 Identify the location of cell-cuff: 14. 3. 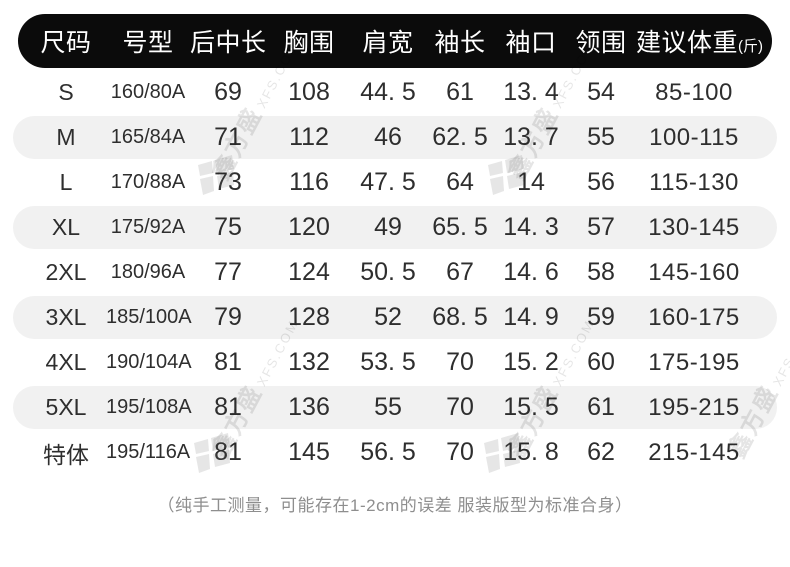
(531, 227).